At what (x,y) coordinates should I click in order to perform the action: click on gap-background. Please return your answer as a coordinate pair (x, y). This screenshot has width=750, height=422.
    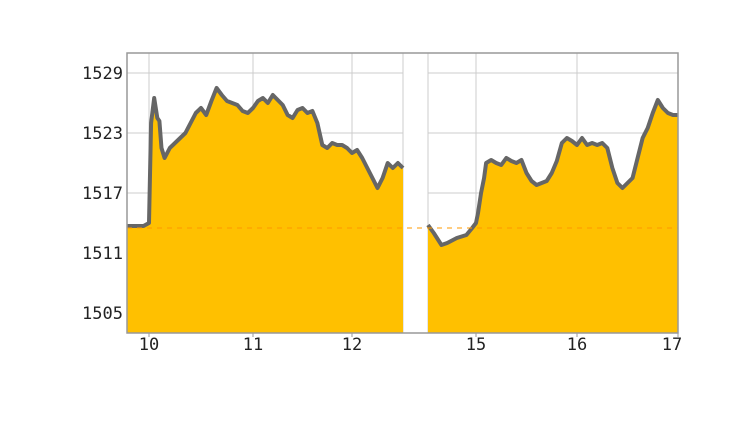
    Looking at the image, I should click on (415, 193).